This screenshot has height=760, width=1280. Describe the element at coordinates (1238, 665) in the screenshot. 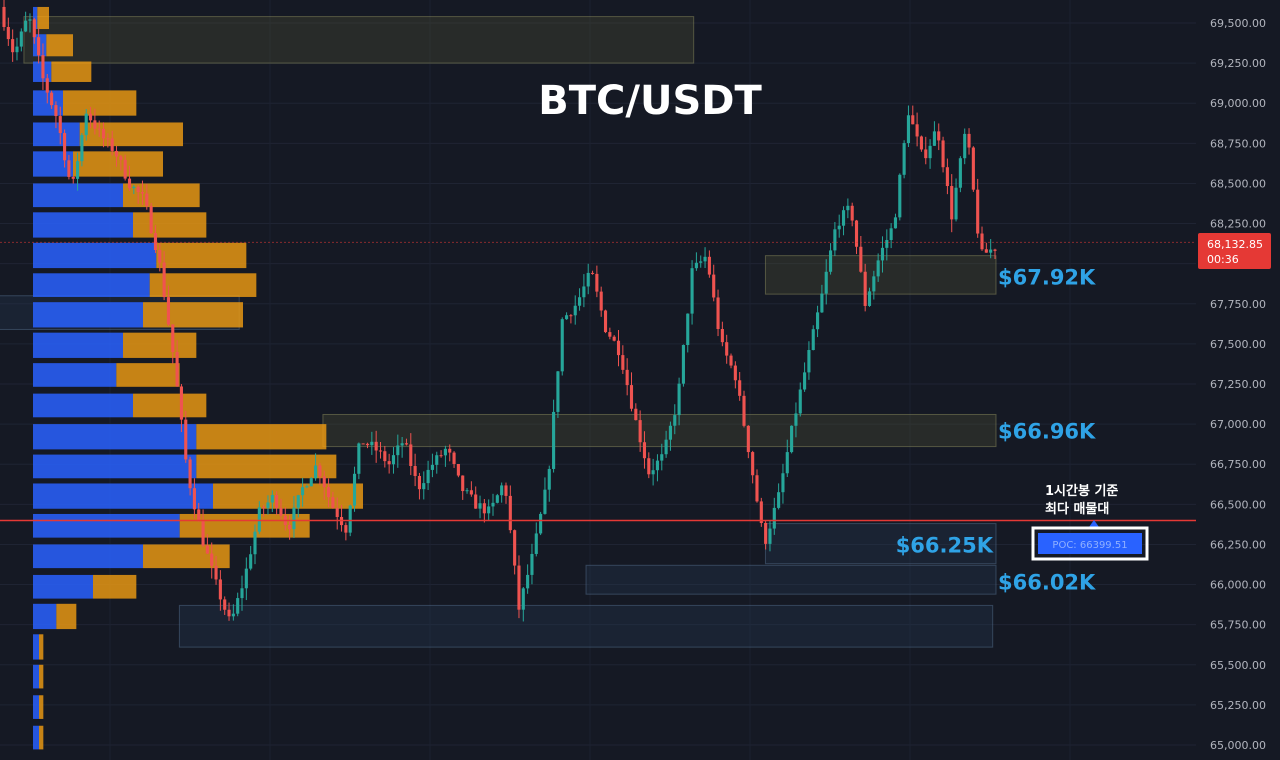

I see `y-tick-label: 65,500.00` at that location.